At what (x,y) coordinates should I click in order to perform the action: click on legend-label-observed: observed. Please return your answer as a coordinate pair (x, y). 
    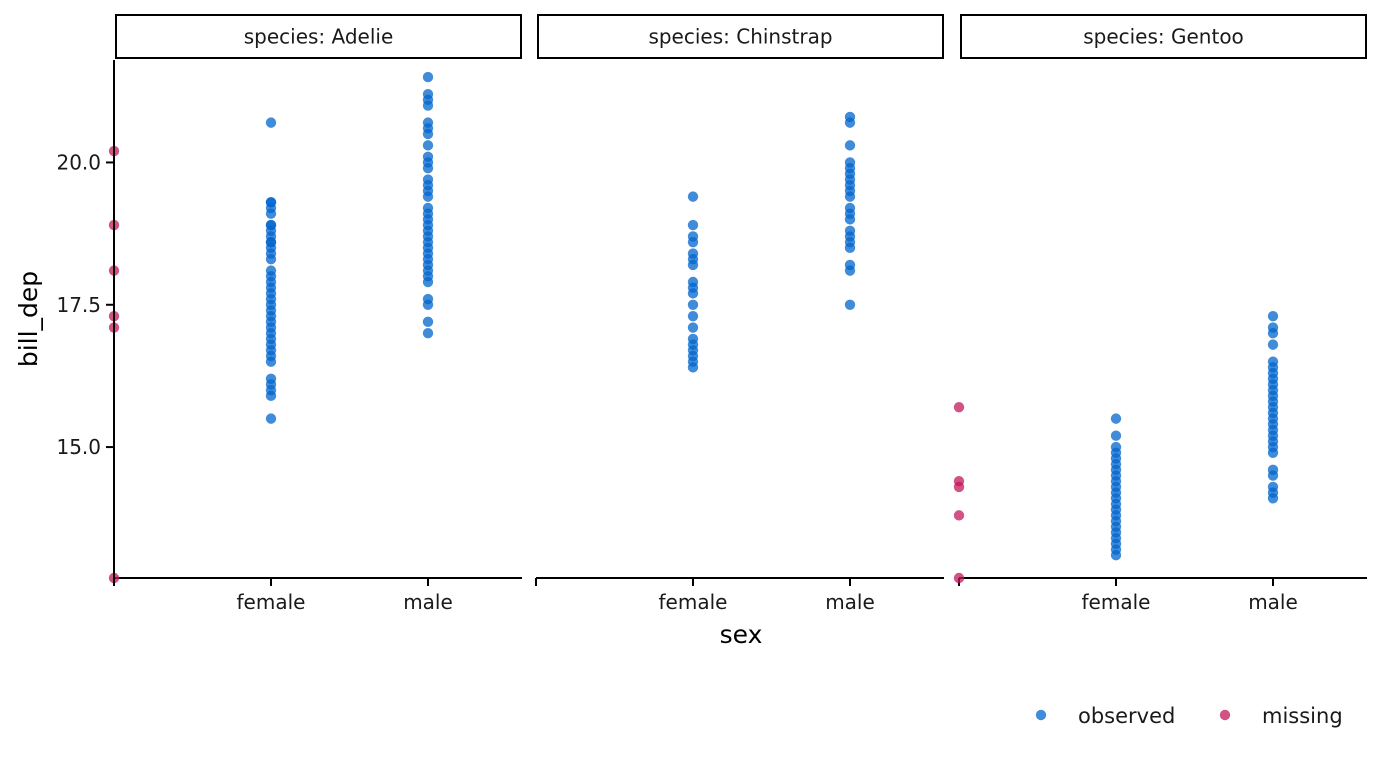
    Looking at the image, I should click on (1126, 716).